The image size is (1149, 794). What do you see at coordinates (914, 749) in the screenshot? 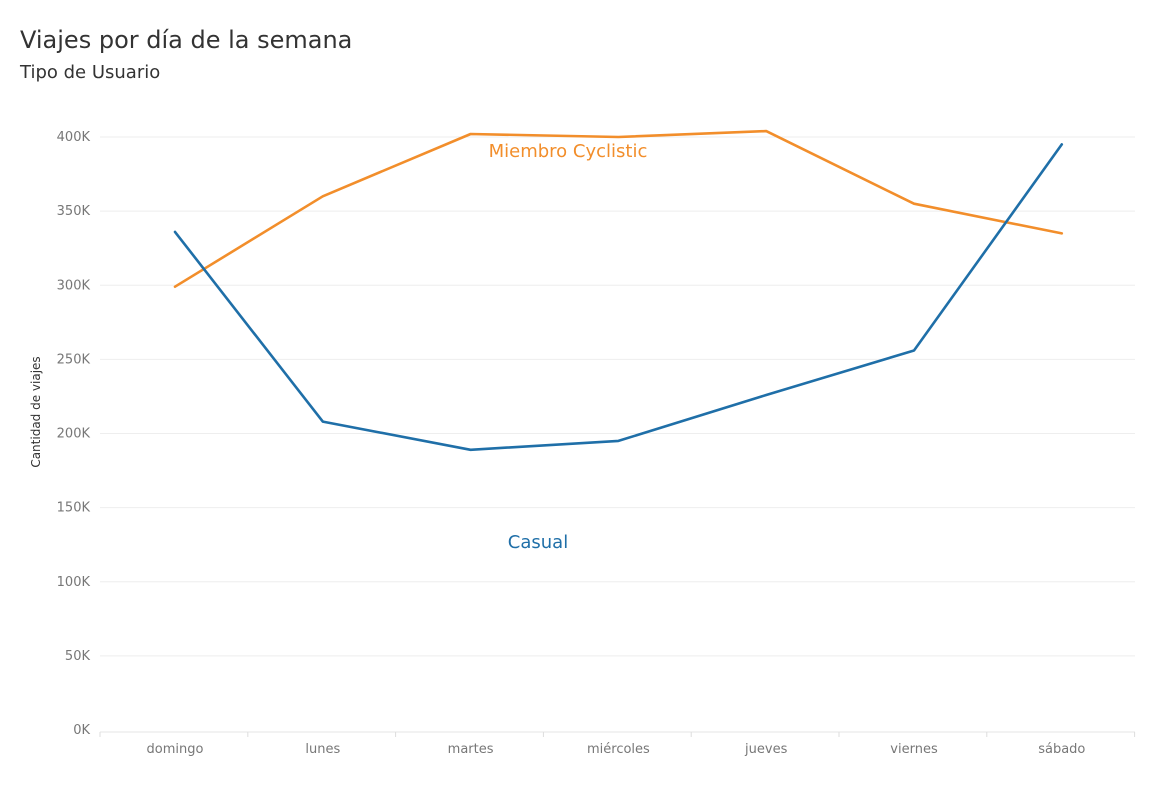
I see `x-tick-label: viernes` at bounding box center [914, 749].